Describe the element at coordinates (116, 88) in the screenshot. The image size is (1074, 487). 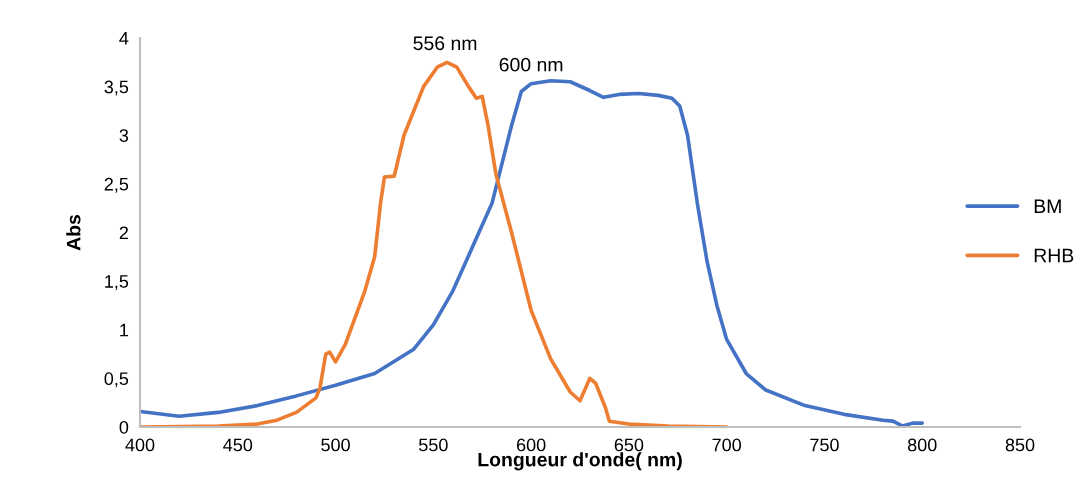
I see `y-tick-label: 3,5` at that location.